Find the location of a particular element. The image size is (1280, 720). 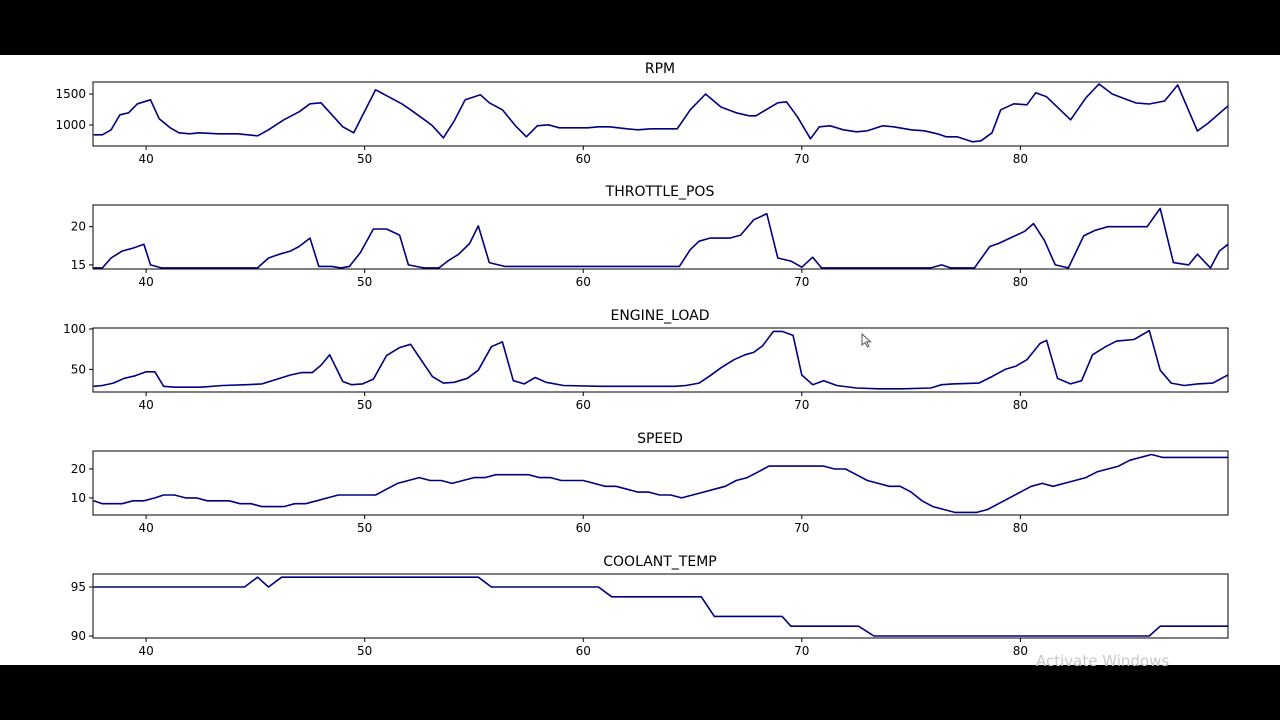

subplot-rpm: 40 50 60 70 80 1000 1500 is located at coordinates (642, 123).